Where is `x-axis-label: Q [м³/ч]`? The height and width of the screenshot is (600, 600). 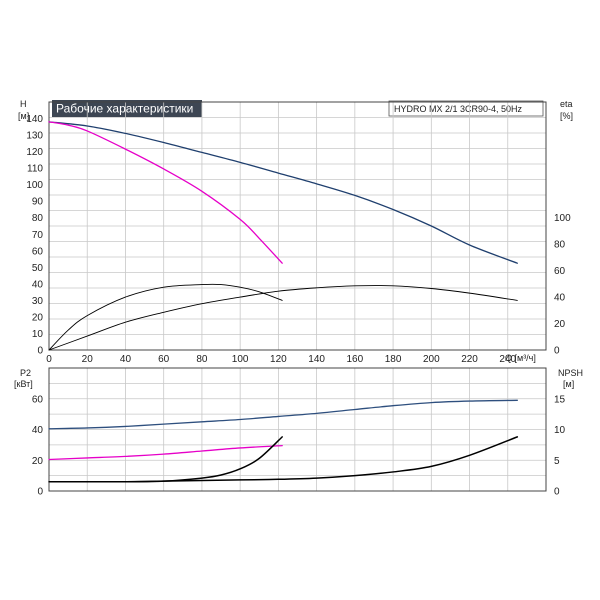 x-axis-label: Q [м³/ч] is located at coordinates (520, 358).